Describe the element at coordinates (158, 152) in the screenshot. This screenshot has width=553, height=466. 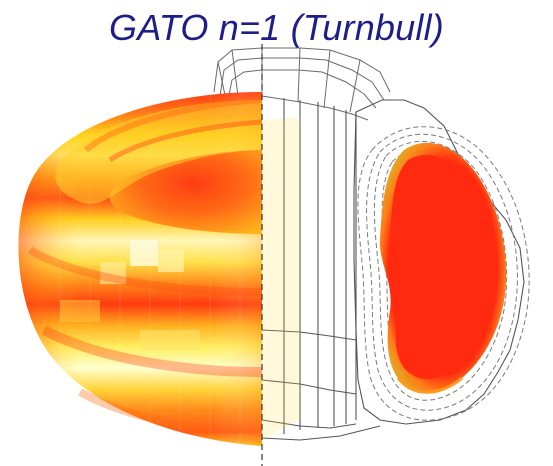
I see `torus-top-rim` at that location.